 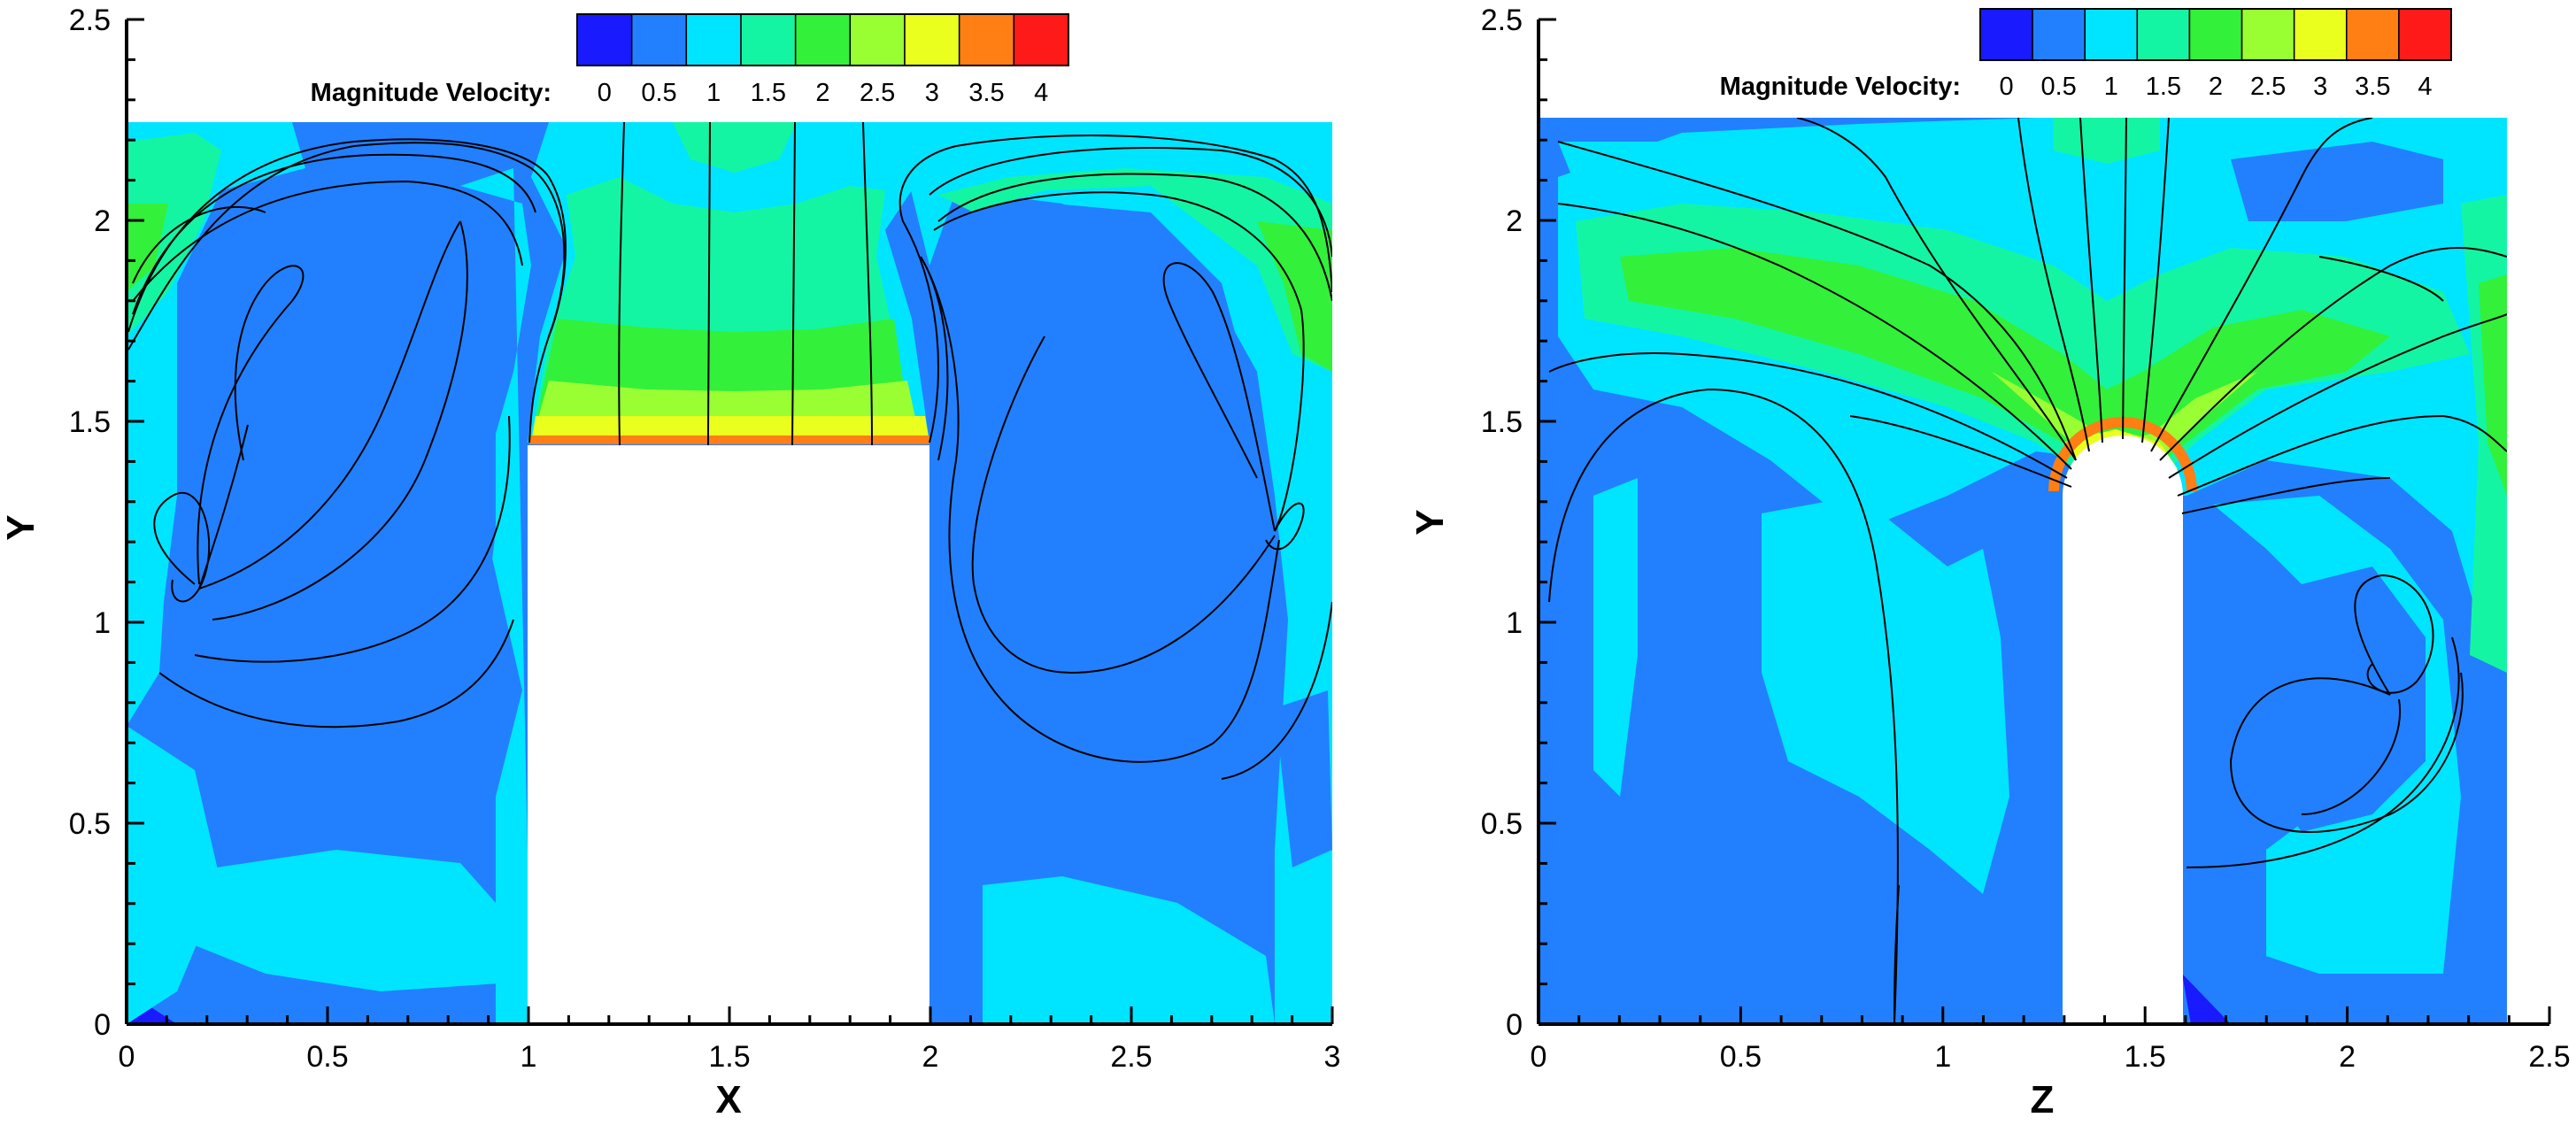 What do you see at coordinates (1430, 522) in the screenshot?
I see `right-y-axis-title: Y` at bounding box center [1430, 522].